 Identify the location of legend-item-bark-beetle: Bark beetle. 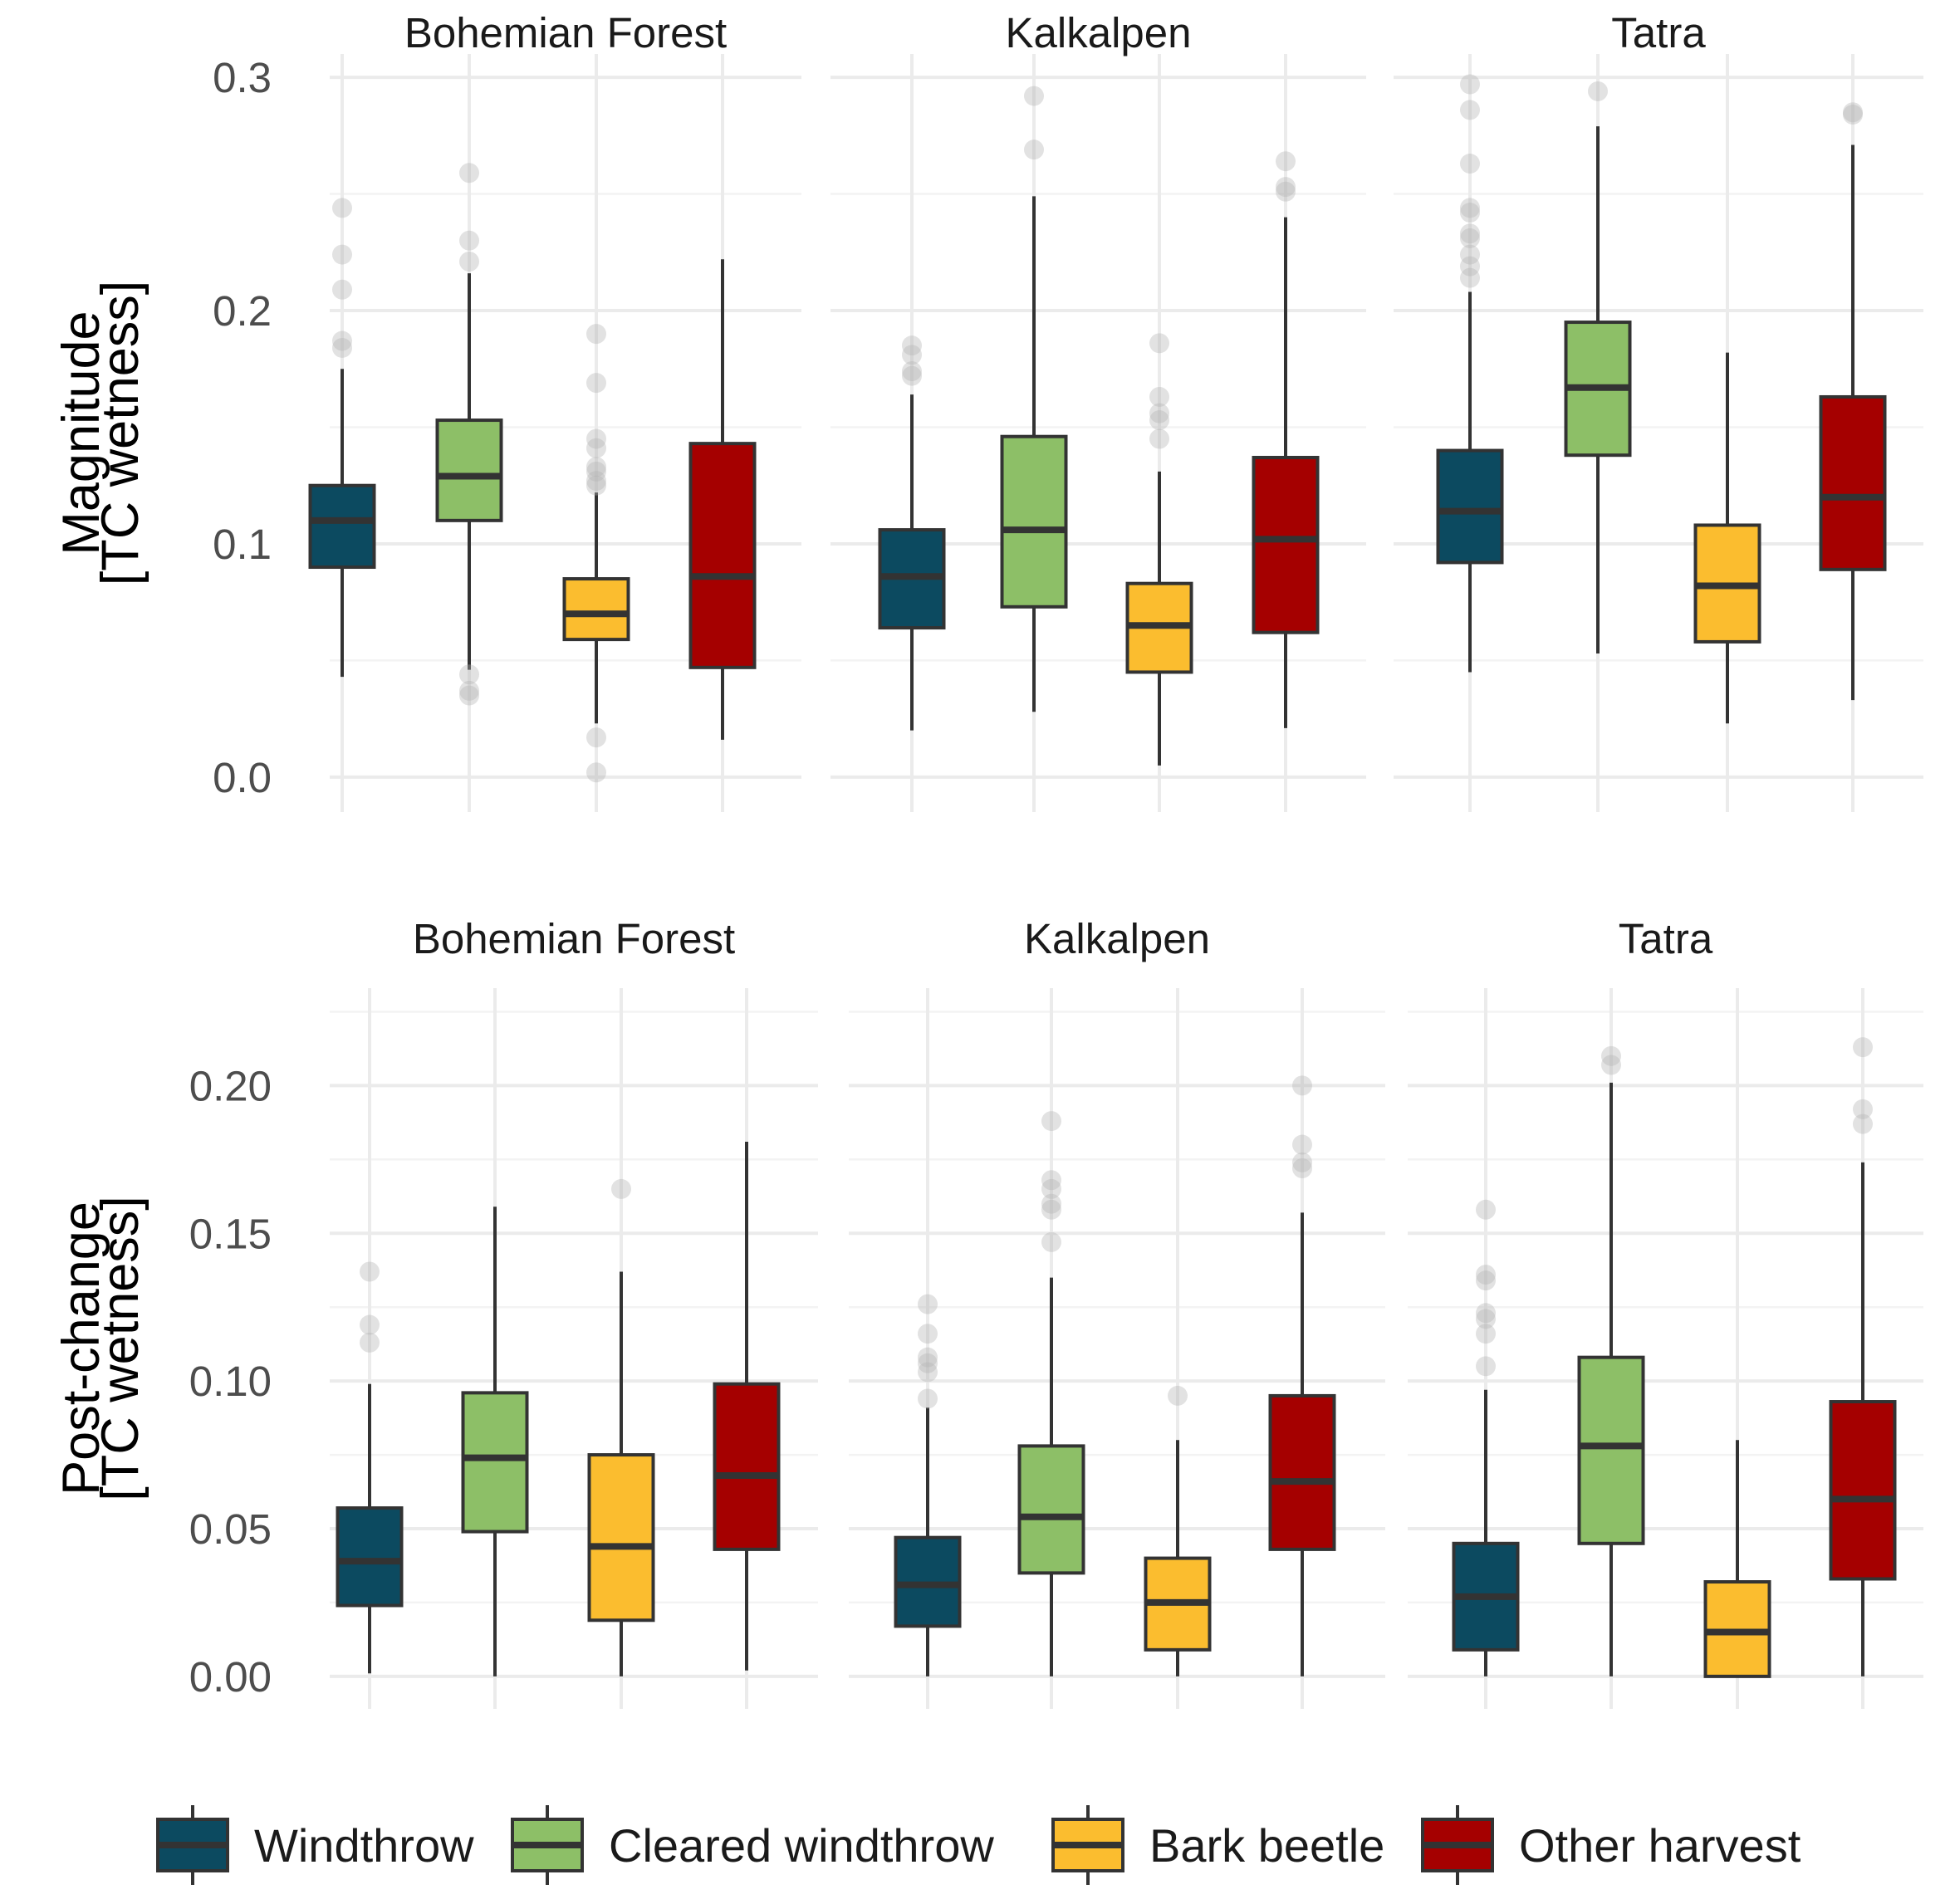
(1217, 1845).